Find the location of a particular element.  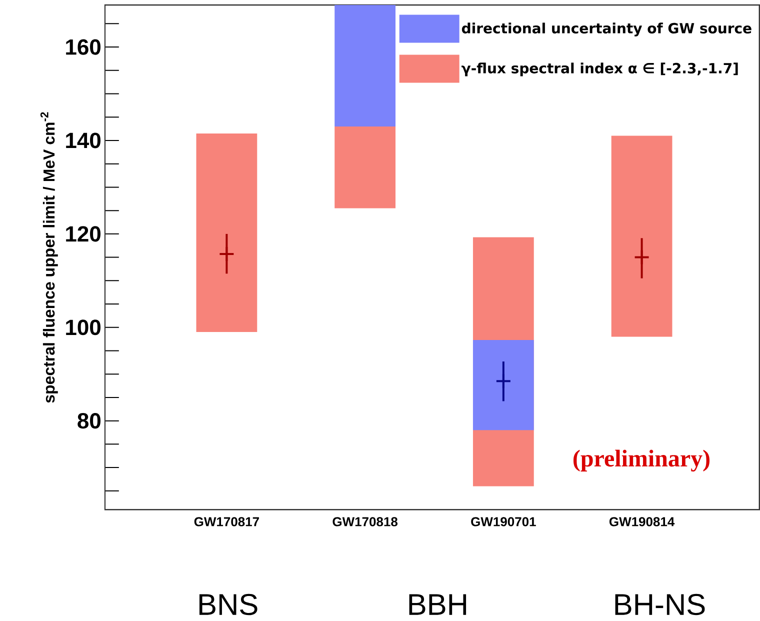

legend-label: γ-flux spectral index α ∈ [-2.3,-1.7] is located at coordinates (600, 69).